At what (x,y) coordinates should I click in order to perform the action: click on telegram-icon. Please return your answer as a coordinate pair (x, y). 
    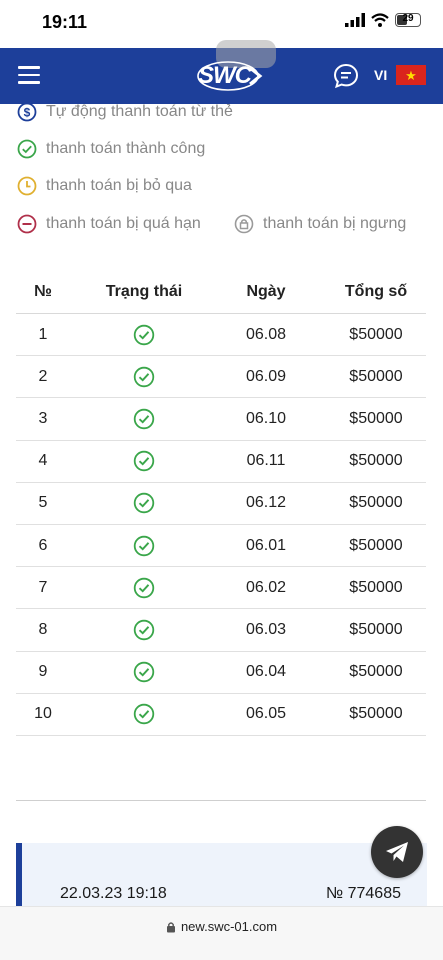
    Looking at the image, I should click on (397, 852).